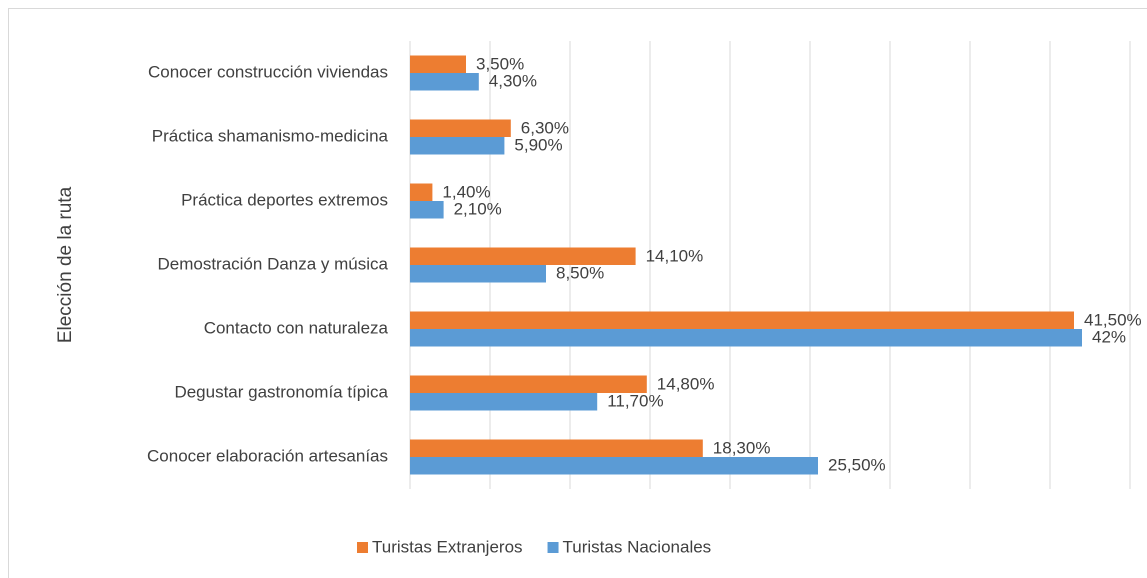  What do you see at coordinates (270, 135) in the screenshot?
I see `y-tick-label: Práctica shamanismo-medicina` at bounding box center [270, 135].